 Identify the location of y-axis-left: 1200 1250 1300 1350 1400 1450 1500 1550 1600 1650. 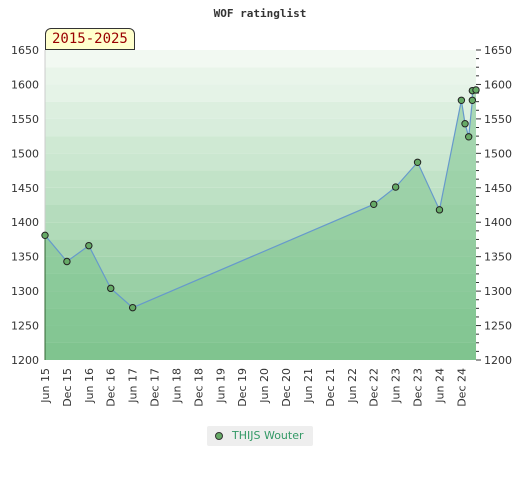
(25, 205).